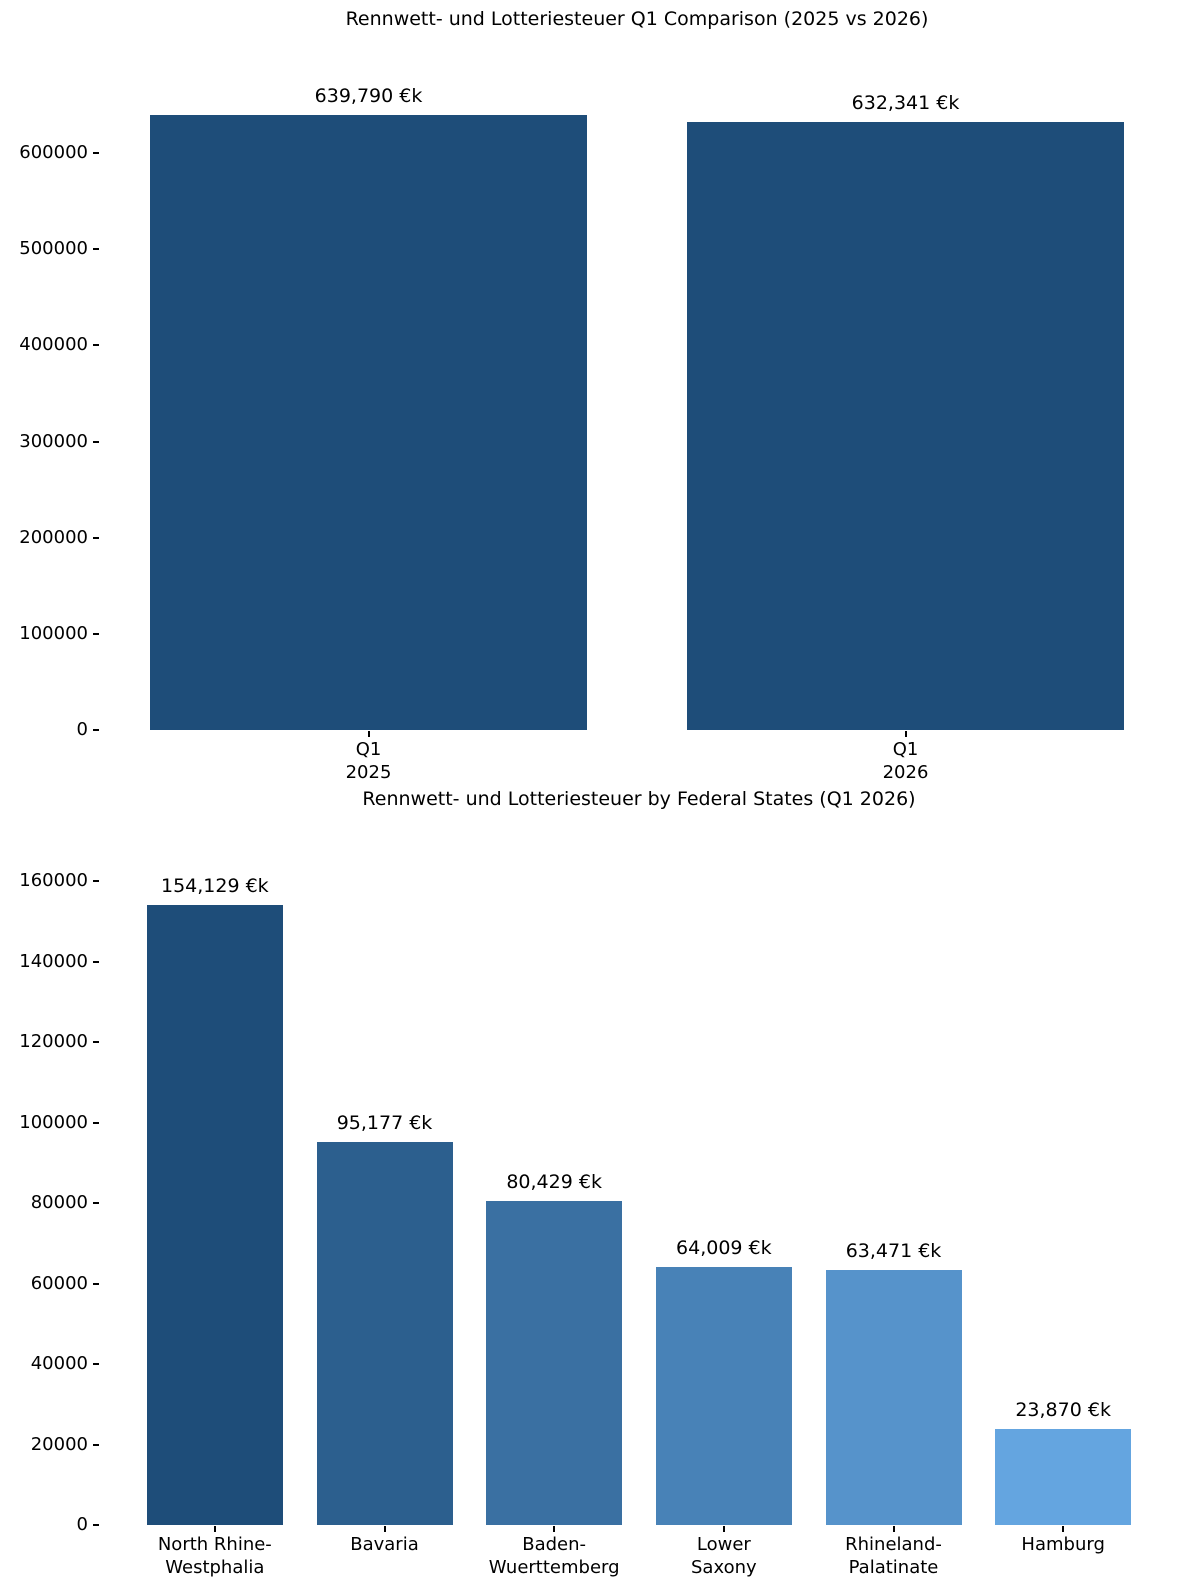  Describe the element at coordinates (893, 1250) in the screenshot. I see `bar-value-label-rhineland-palatinate: 63,471 €k` at that location.